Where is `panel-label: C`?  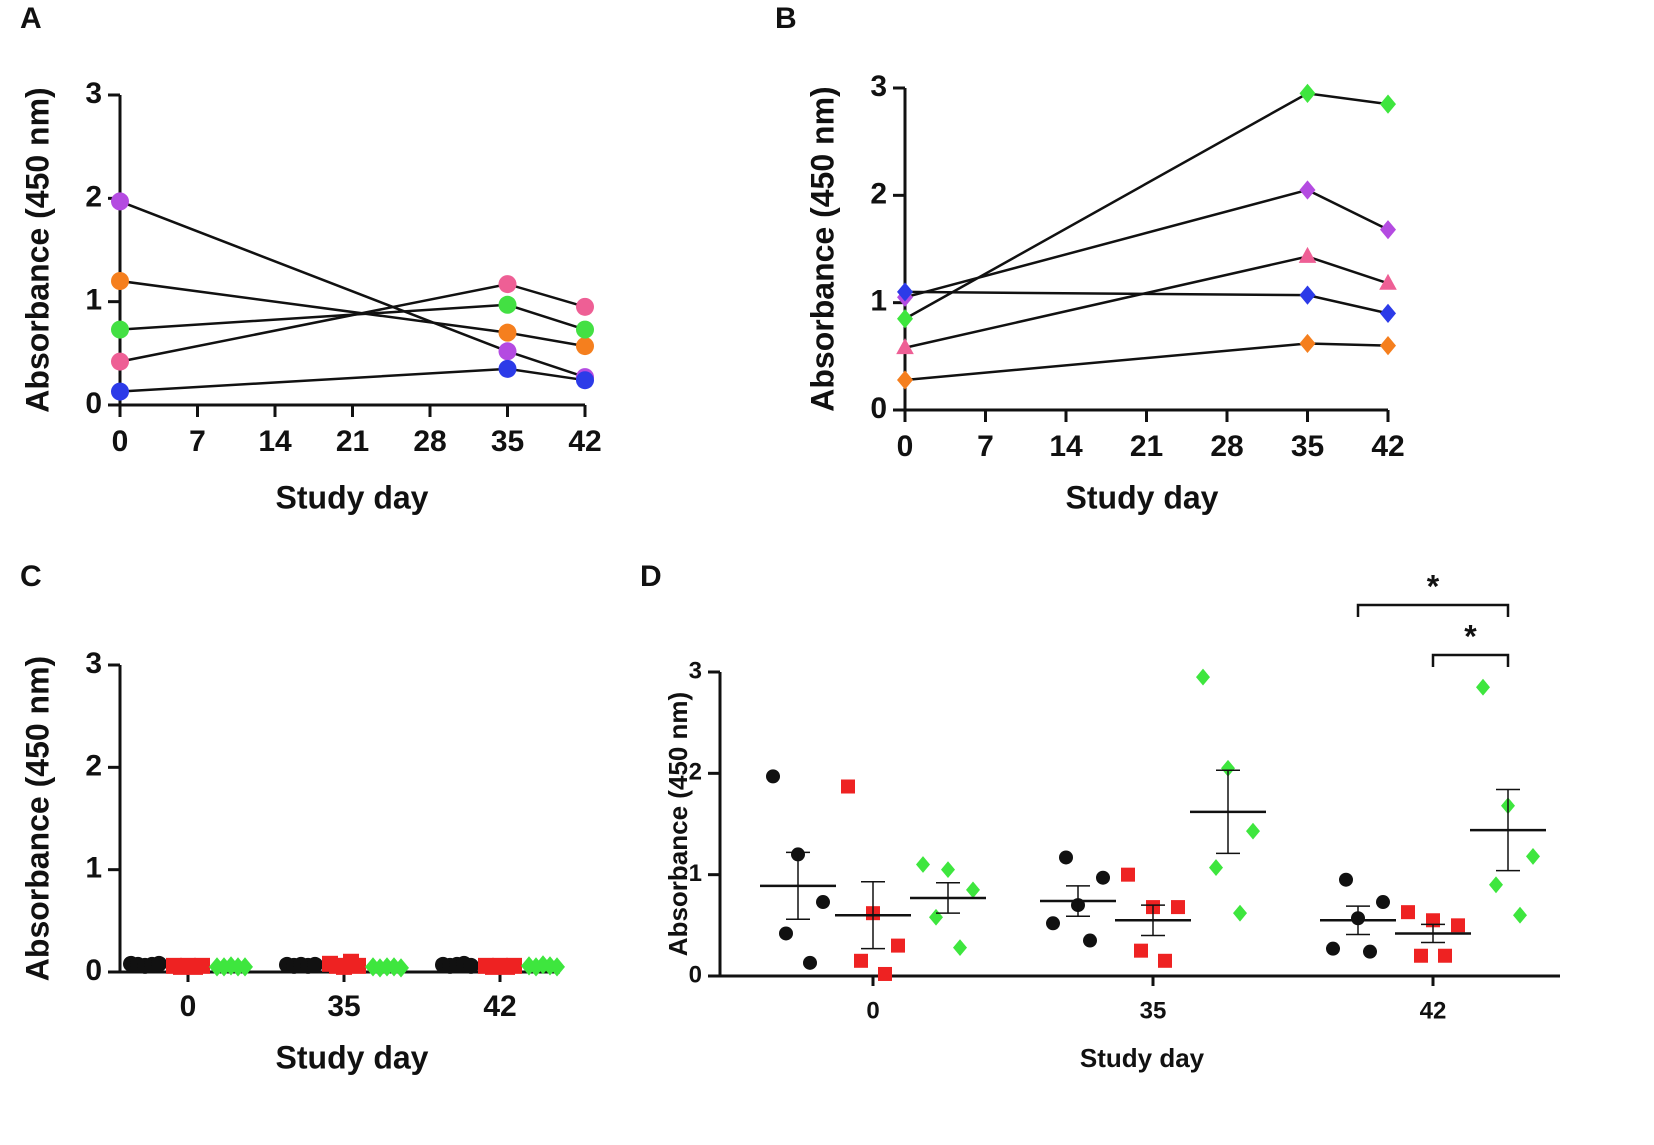 panel-label: C is located at coordinates (31, 576).